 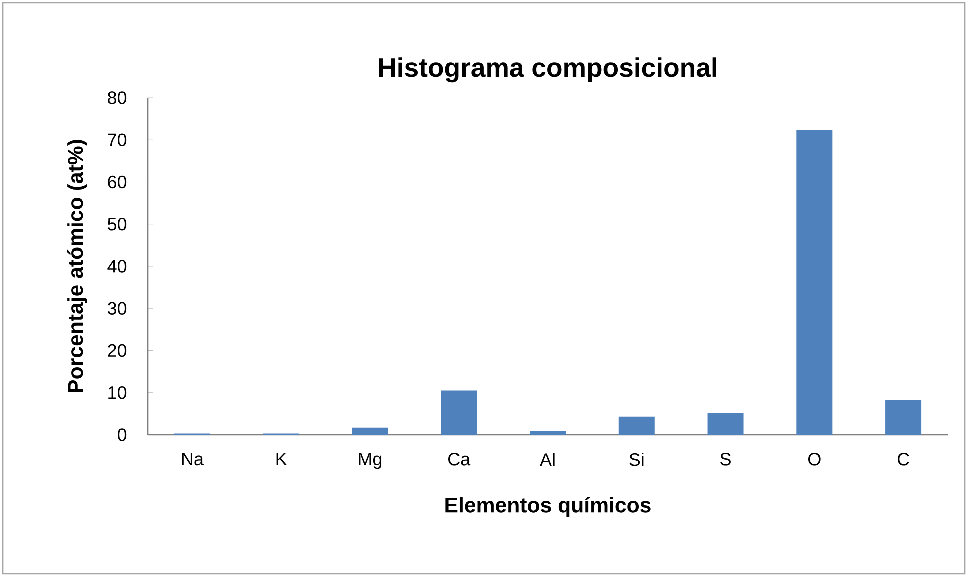 I want to click on x-tick-label: O, so click(x=814, y=459).